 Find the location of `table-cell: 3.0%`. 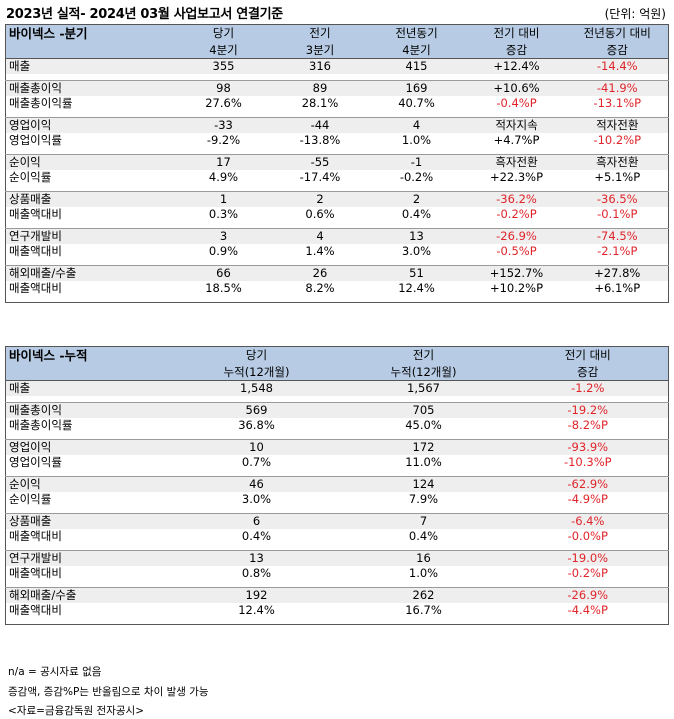

table-cell: 3.0% is located at coordinates (256, 499).